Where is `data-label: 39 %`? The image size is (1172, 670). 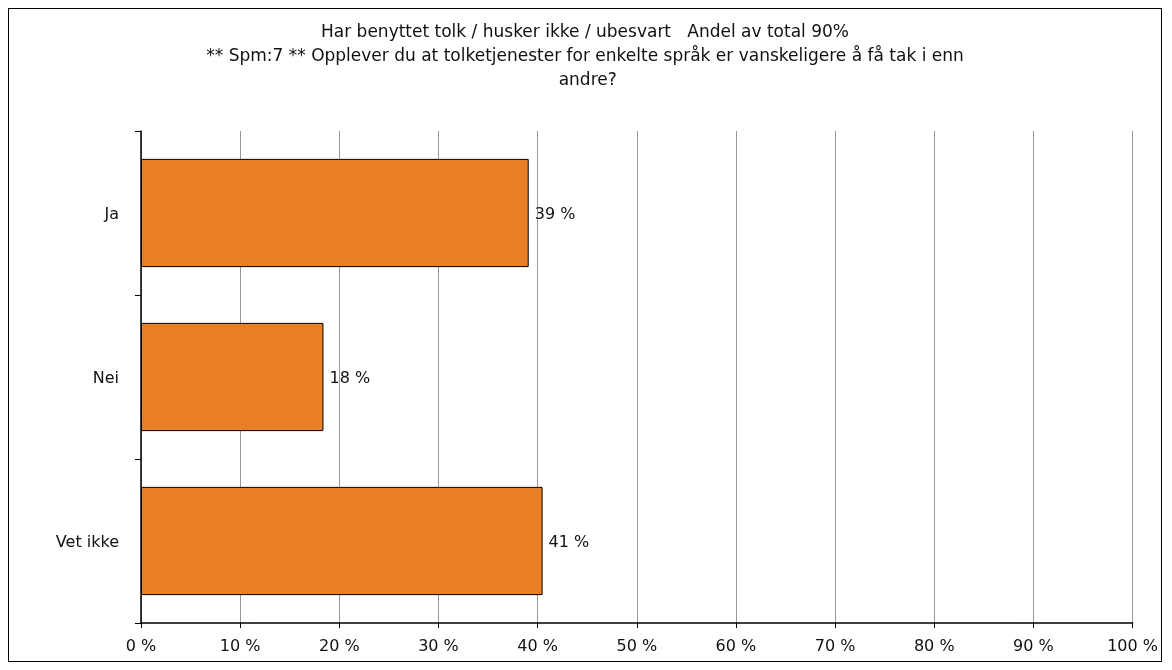 data-label: 39 % is located at coordinates (555, 213).